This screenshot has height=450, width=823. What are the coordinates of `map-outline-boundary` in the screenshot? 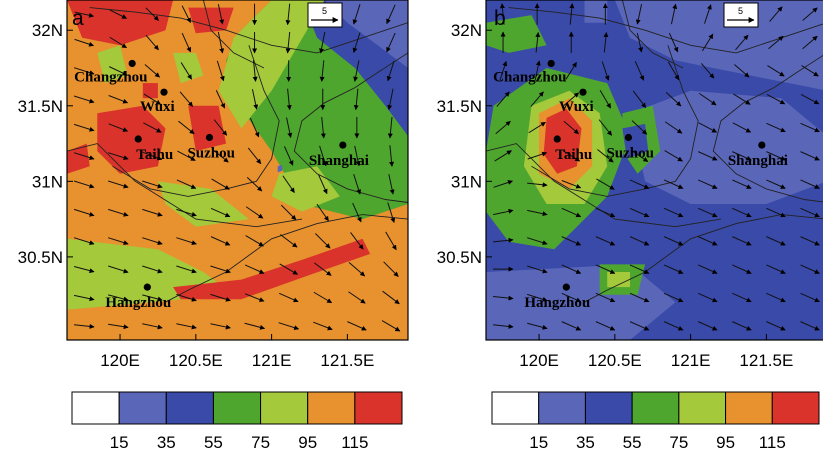 It's located at (615, 121).